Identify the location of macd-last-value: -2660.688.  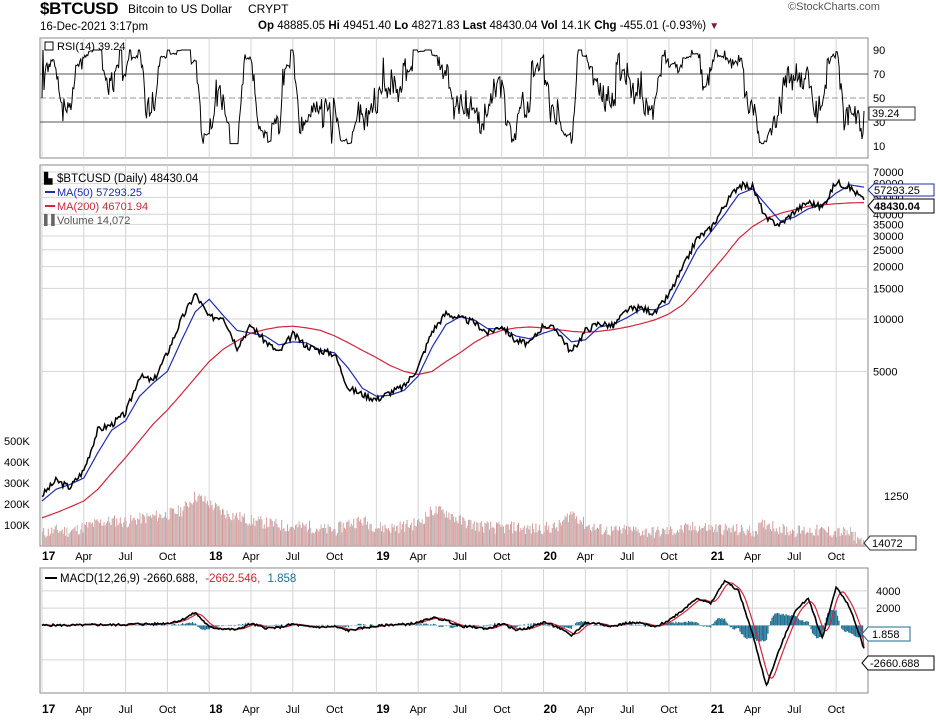
(895, 664).